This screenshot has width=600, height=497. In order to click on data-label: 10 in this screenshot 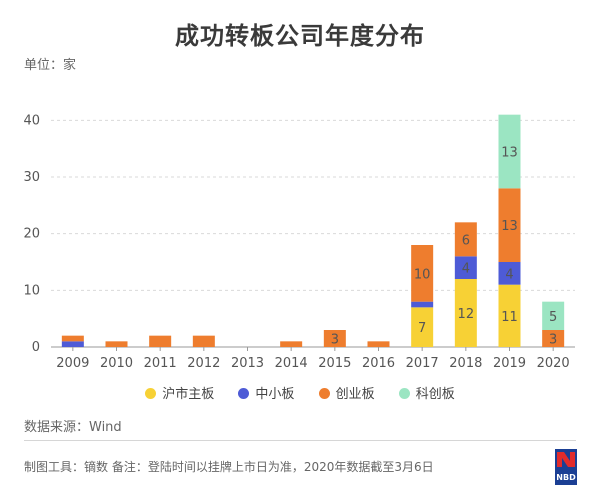, I will do `click(422, 274)`.